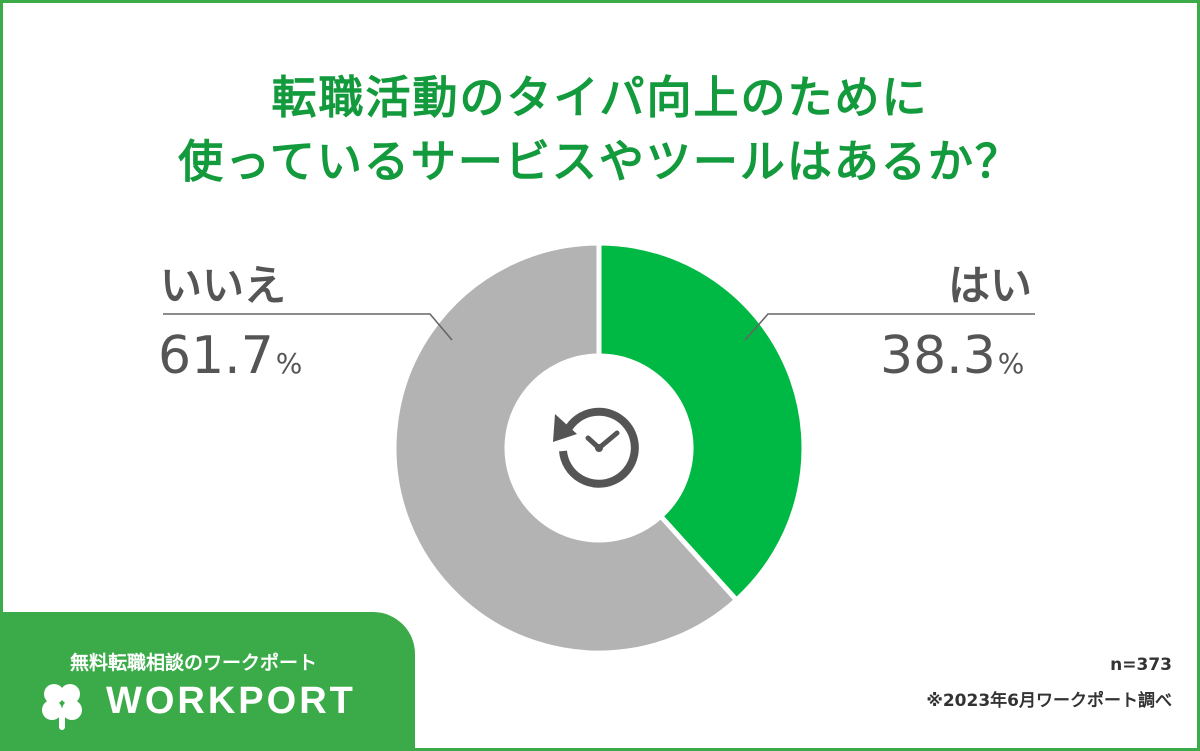 This screenshot has height=751, width=1200. I want to click on label-yes-value: 38.3%, so click(952, 356).